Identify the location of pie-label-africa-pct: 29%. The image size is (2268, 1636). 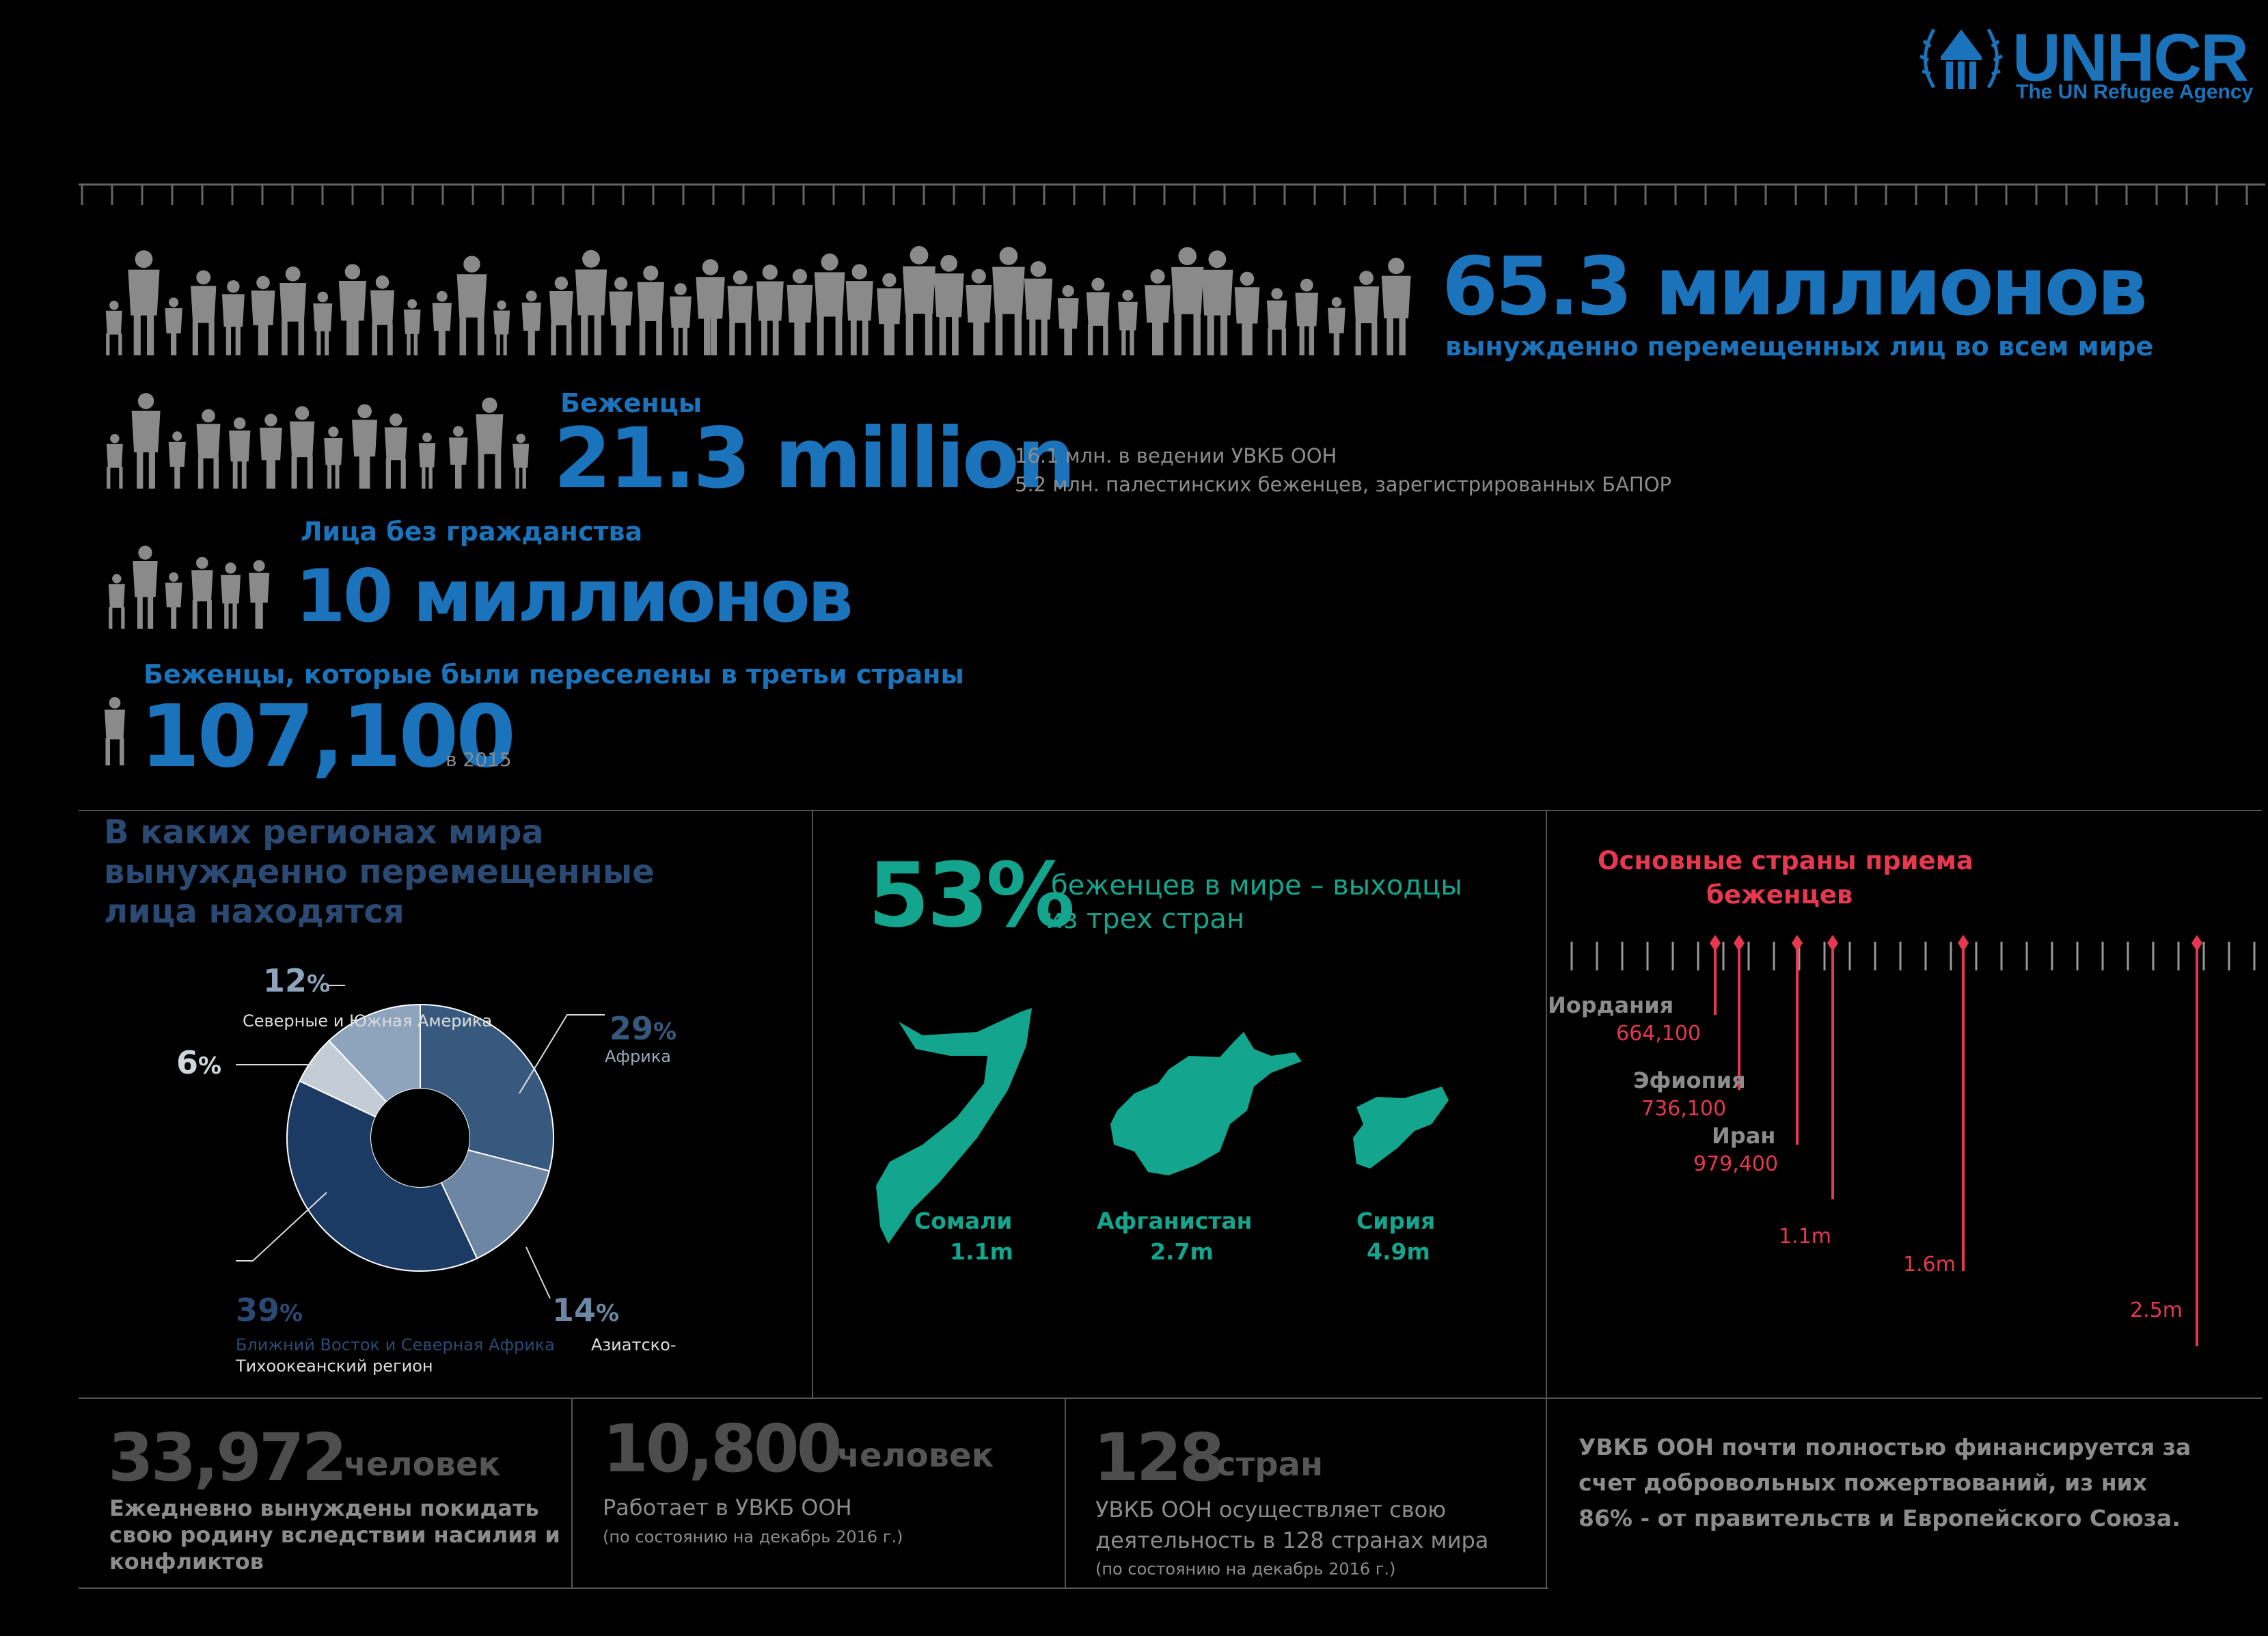
(643, 1028).